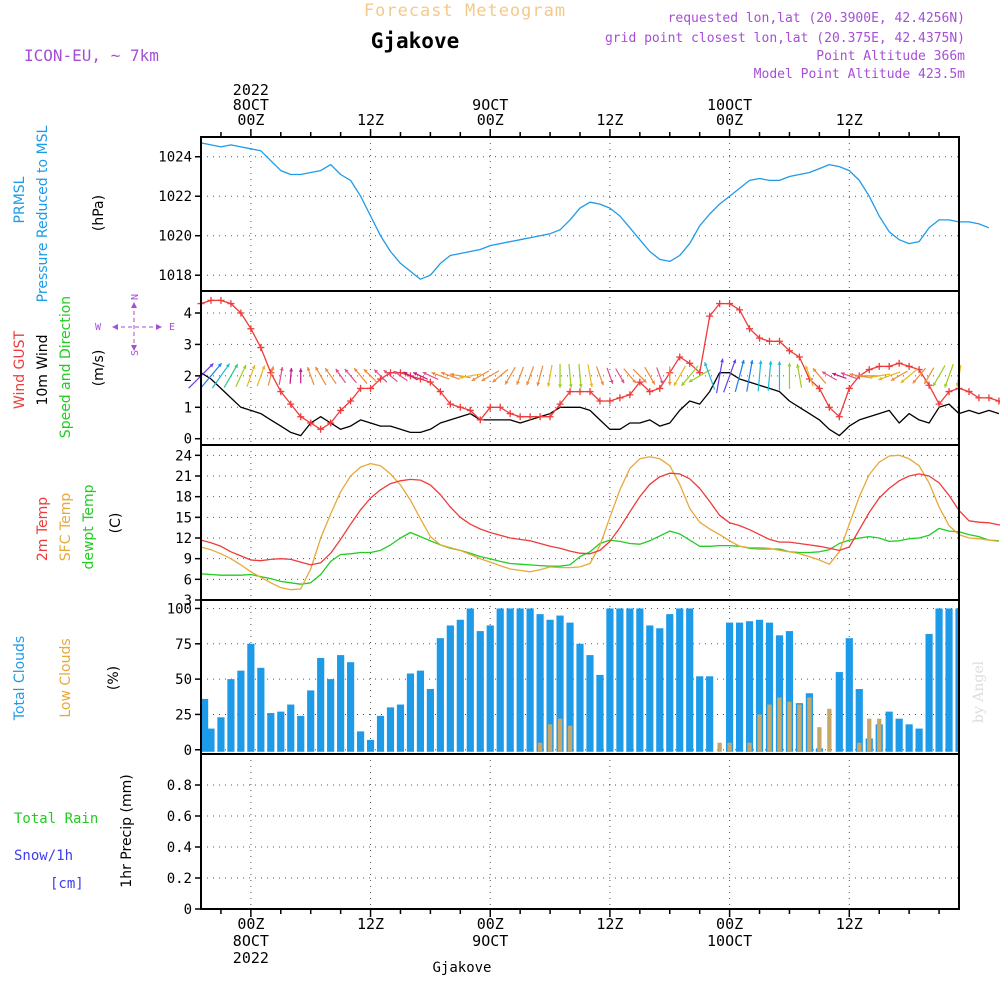  What do you see at coordinates (43, 856) in the screenshot?
I see `precip-snow-label: Snow/1h` at bounding box center [43, 856].